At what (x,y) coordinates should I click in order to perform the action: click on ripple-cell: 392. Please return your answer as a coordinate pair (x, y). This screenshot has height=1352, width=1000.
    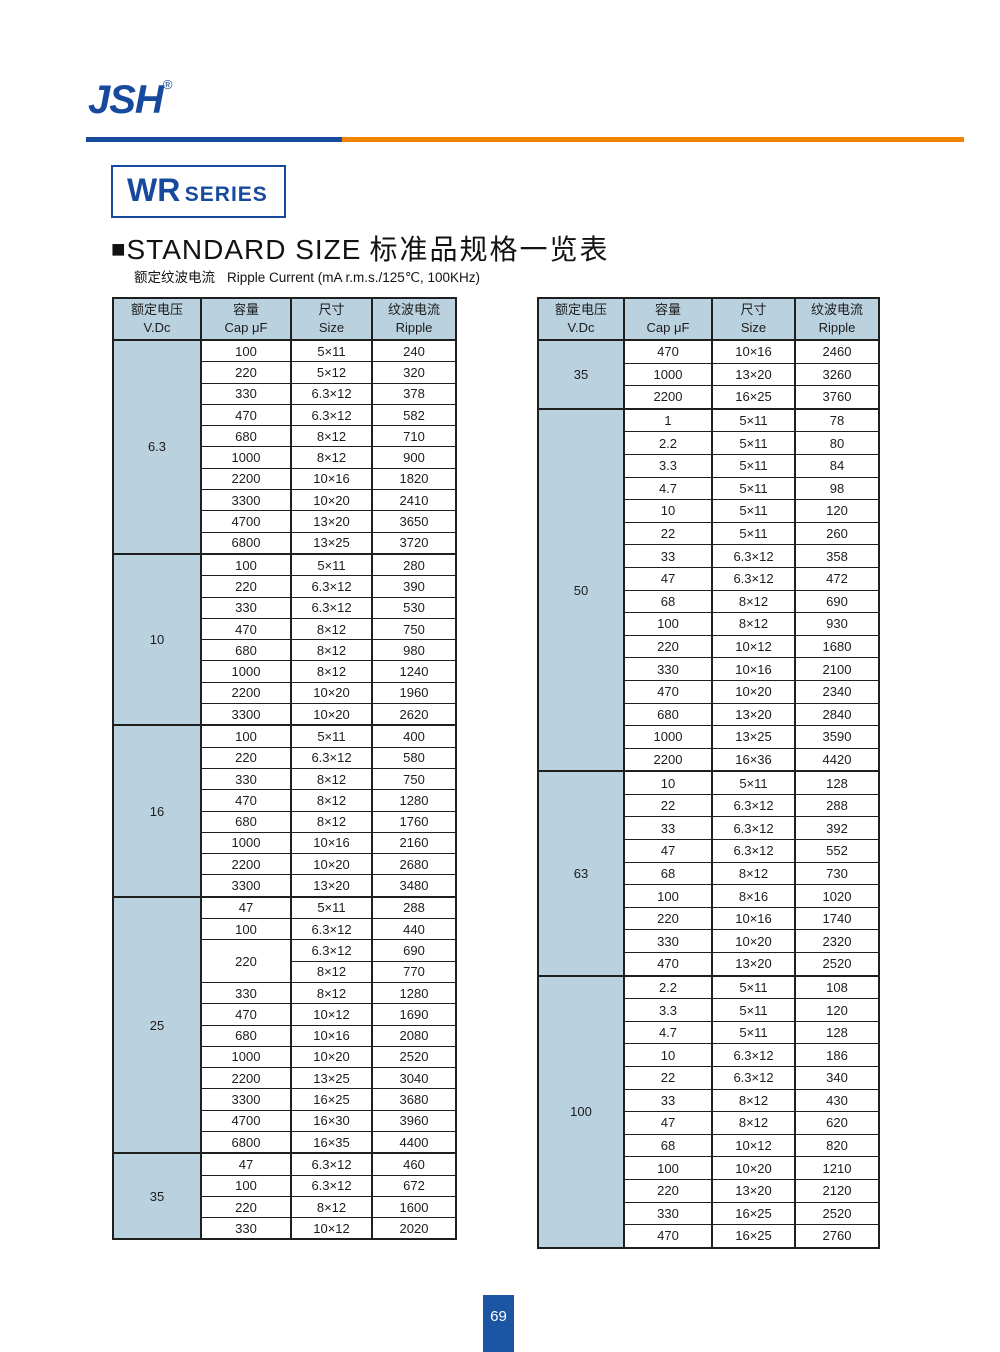
    Looking at the image, I should click on (837, 828).